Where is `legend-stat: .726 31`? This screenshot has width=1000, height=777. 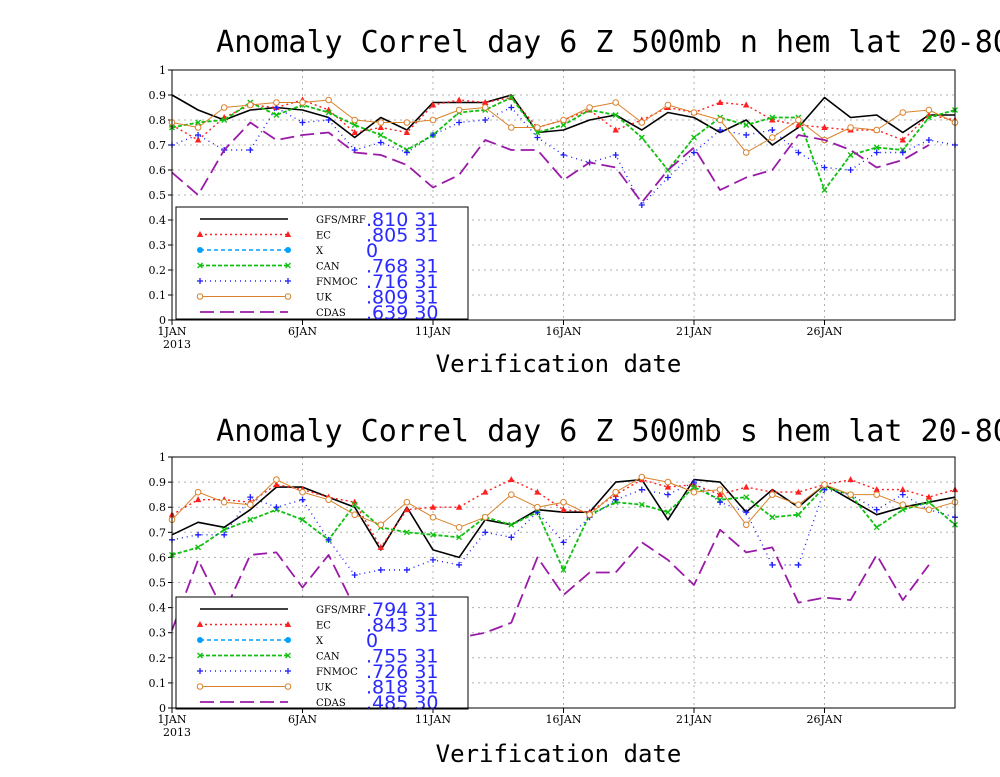
legend-stat: .726 31 is located at coordinates (402, 672).